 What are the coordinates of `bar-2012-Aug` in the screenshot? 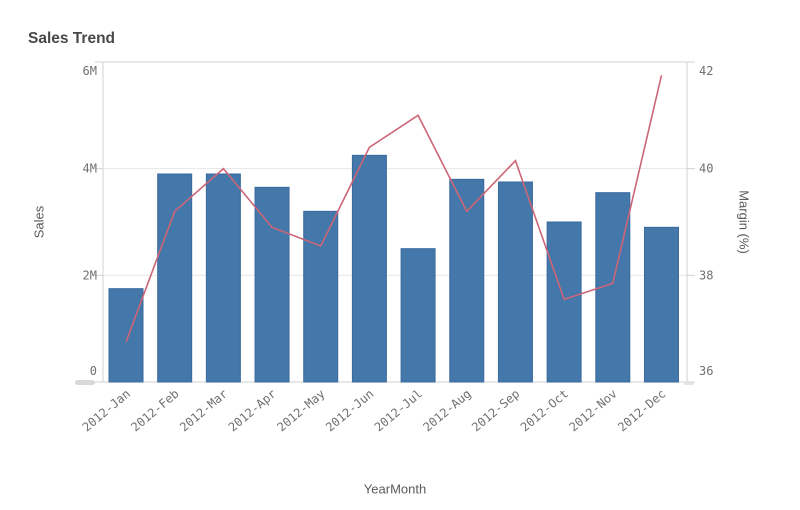 It's located at (467, 280).